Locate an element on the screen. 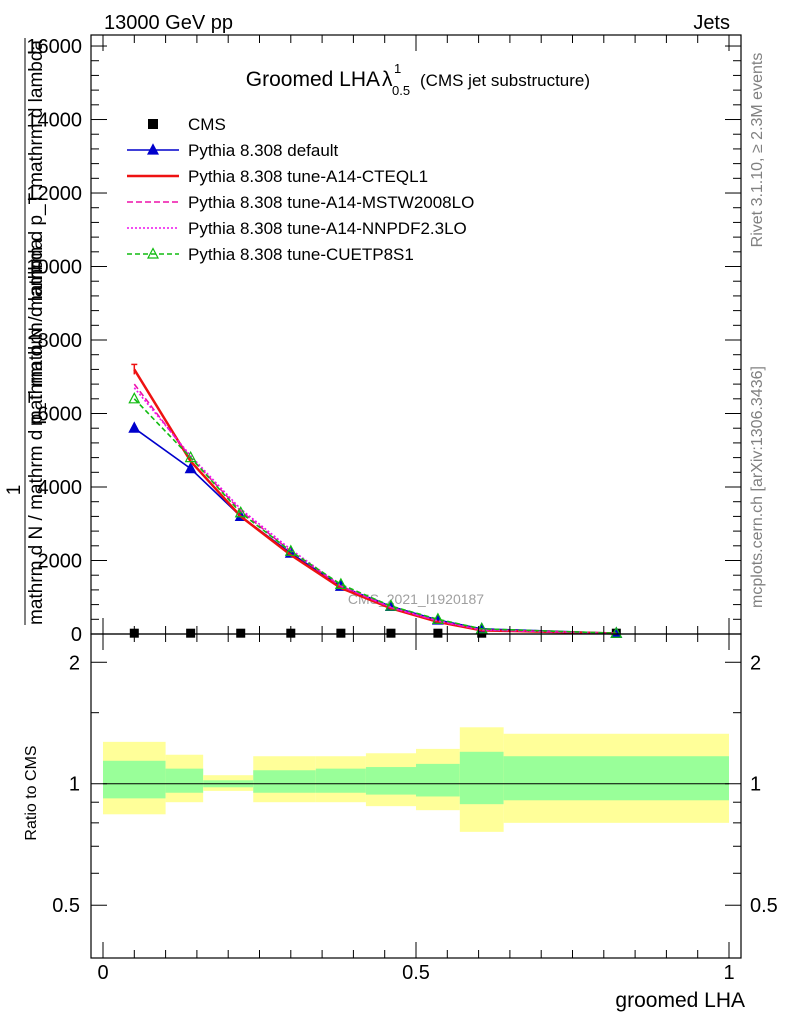  legend-entry-label: Pythia 8.308 tune-CUETP8S1 is located at coordinates (301, 254).